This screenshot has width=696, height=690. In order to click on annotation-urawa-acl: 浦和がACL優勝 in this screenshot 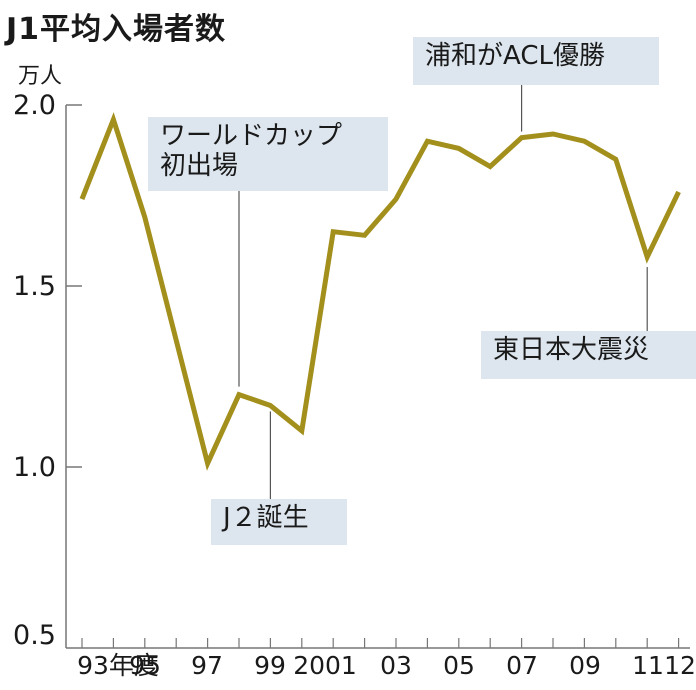, I will do `click(536, 61)`.